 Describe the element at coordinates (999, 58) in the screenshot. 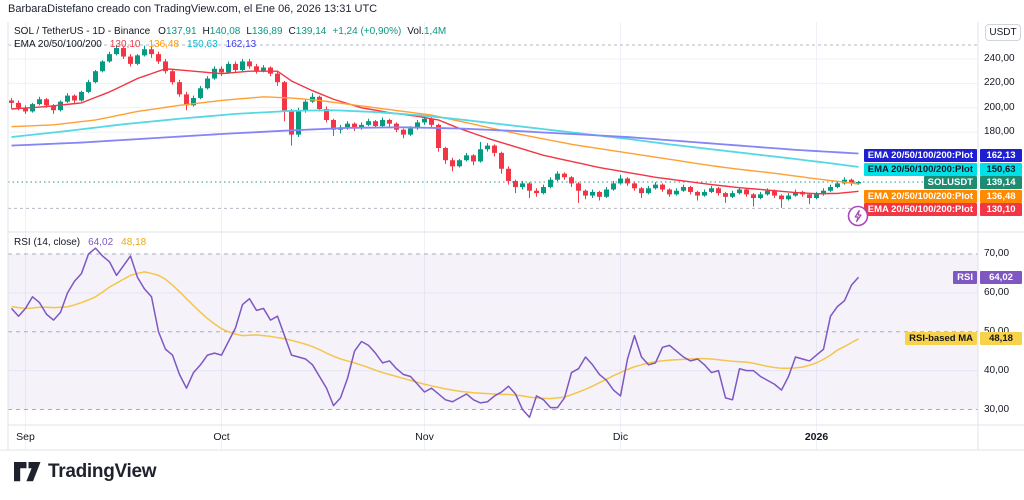

I see `price-tick-240: 240,00` at that location.